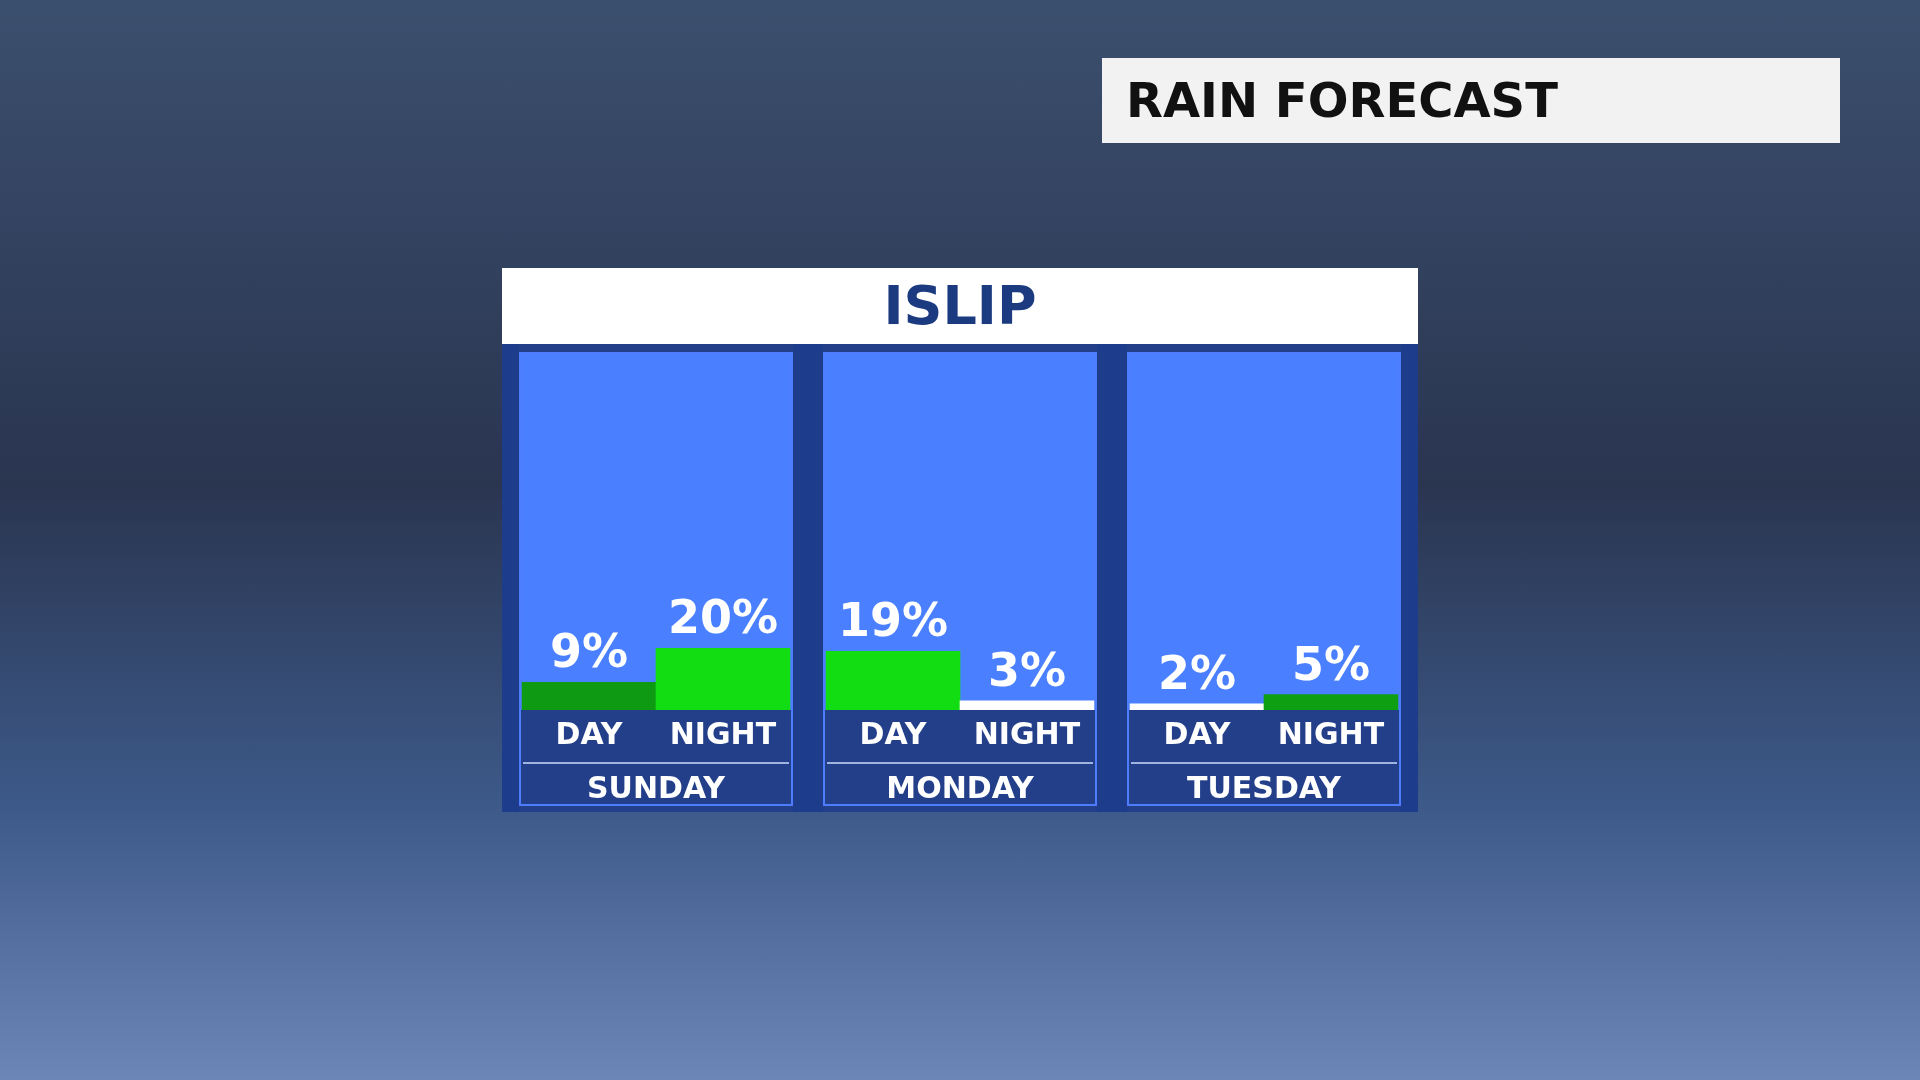 This screenshot has height=1080, width=1920. What do you see at coordinates (589, 651) in the screenshot?
I see `data-label: 9%` at bounding box center [589, 651].